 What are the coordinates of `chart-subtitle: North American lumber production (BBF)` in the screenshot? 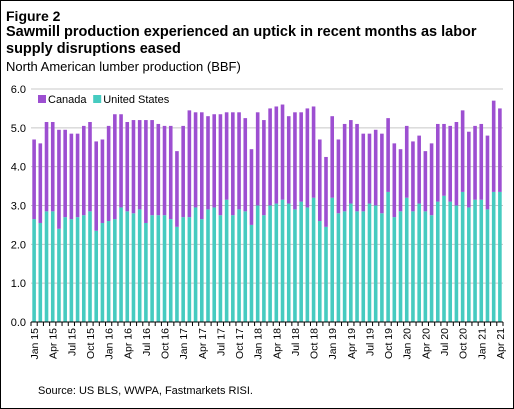 It's located at (123, 66).